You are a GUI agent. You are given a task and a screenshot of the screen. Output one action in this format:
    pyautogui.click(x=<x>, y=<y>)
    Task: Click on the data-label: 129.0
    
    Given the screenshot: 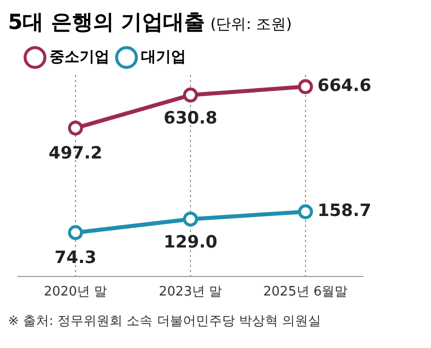 What is the action you would take?
    pyautogui.click(x=191, y=242)
    